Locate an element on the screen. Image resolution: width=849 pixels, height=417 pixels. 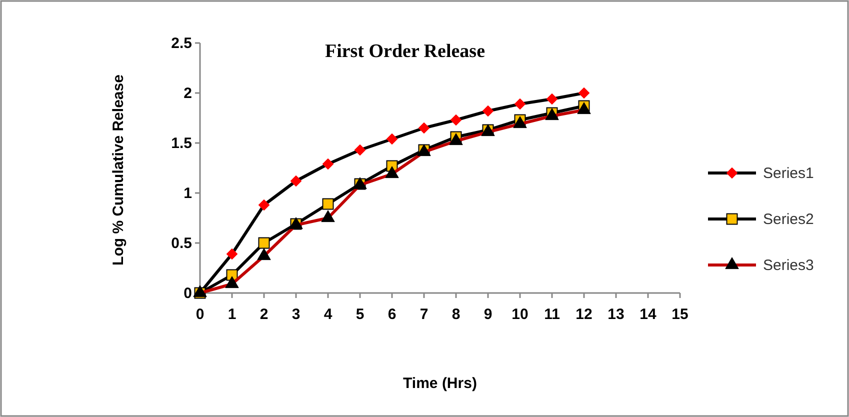
chart-title: First Order Release is located at coordinates (405, 51).